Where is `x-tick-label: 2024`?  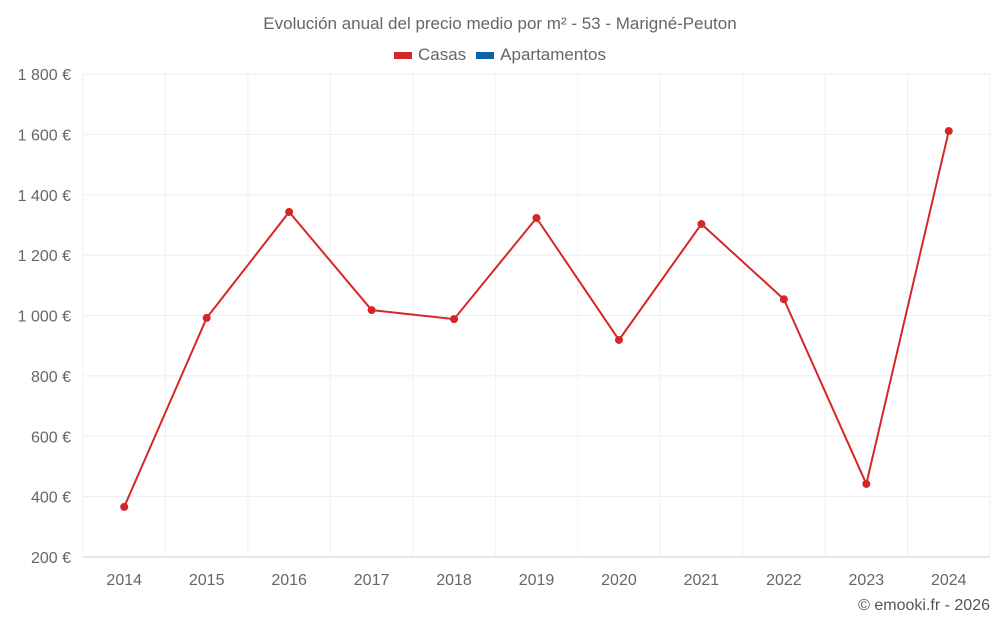
x-tick-label: 2024 is located at coordinates (949, 580).